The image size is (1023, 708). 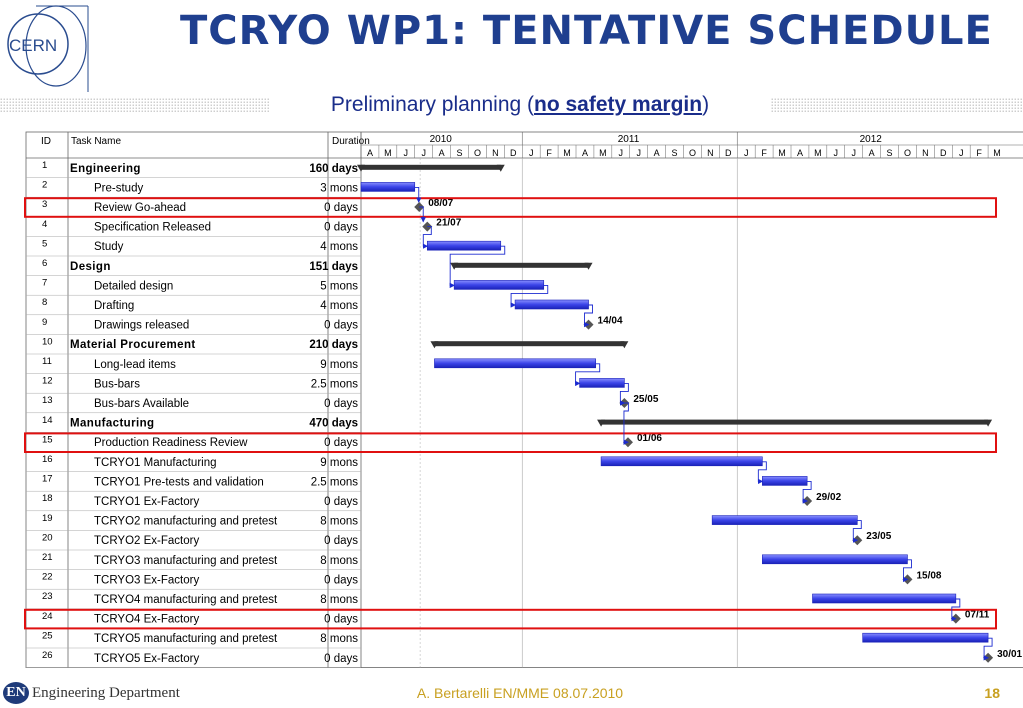 What do you see at coordinates (618, 104) in the screenshot?
I see `subtitle-emphasis: no safety margin` at bounding box center [618, 104].